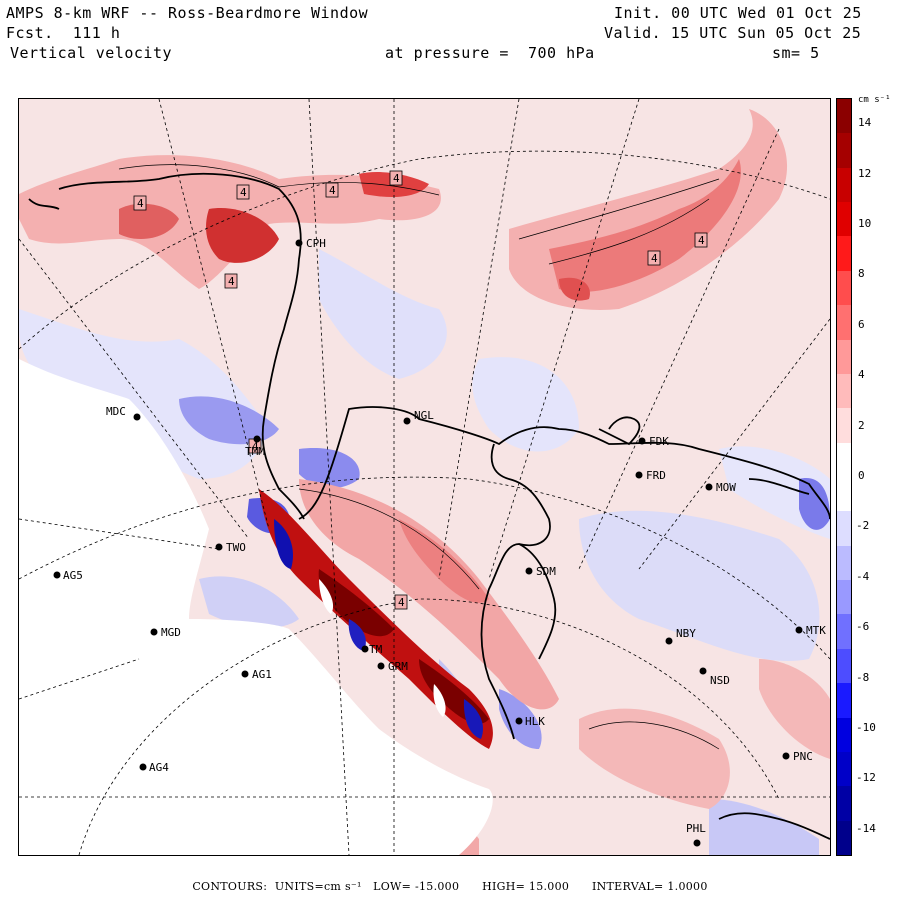 This screenshot has width=900, height=900. What do you see at coordinates (720, 680) in the screenshot?
I see `svg-text: NSD` at bounding box center [720, 680].